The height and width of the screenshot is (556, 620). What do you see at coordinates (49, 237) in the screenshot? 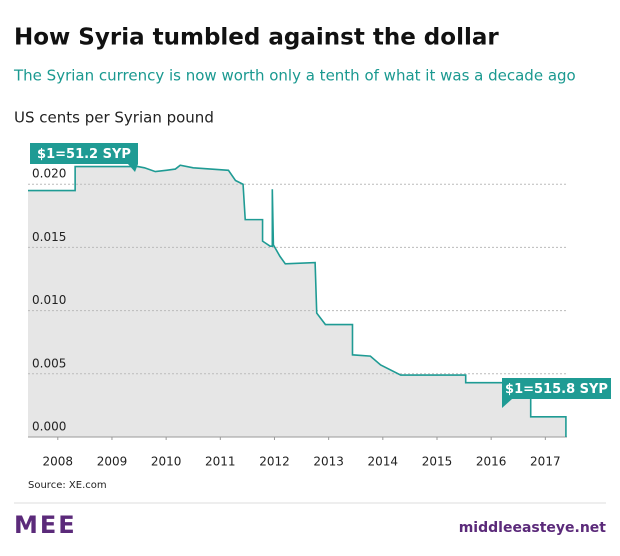
I see `y-tick-label: 0.015` at bounding box center [49, 237].